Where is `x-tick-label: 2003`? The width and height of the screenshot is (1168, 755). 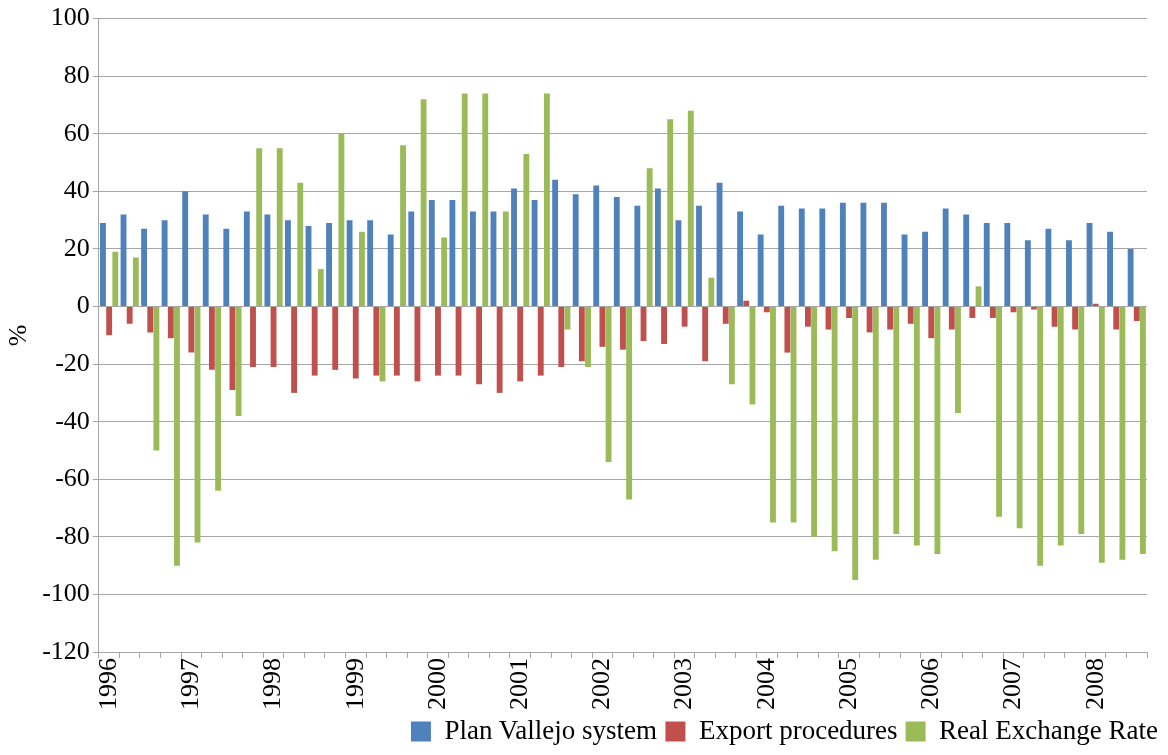 x-tick-label: 2003 is located at coordinates (683, 684).